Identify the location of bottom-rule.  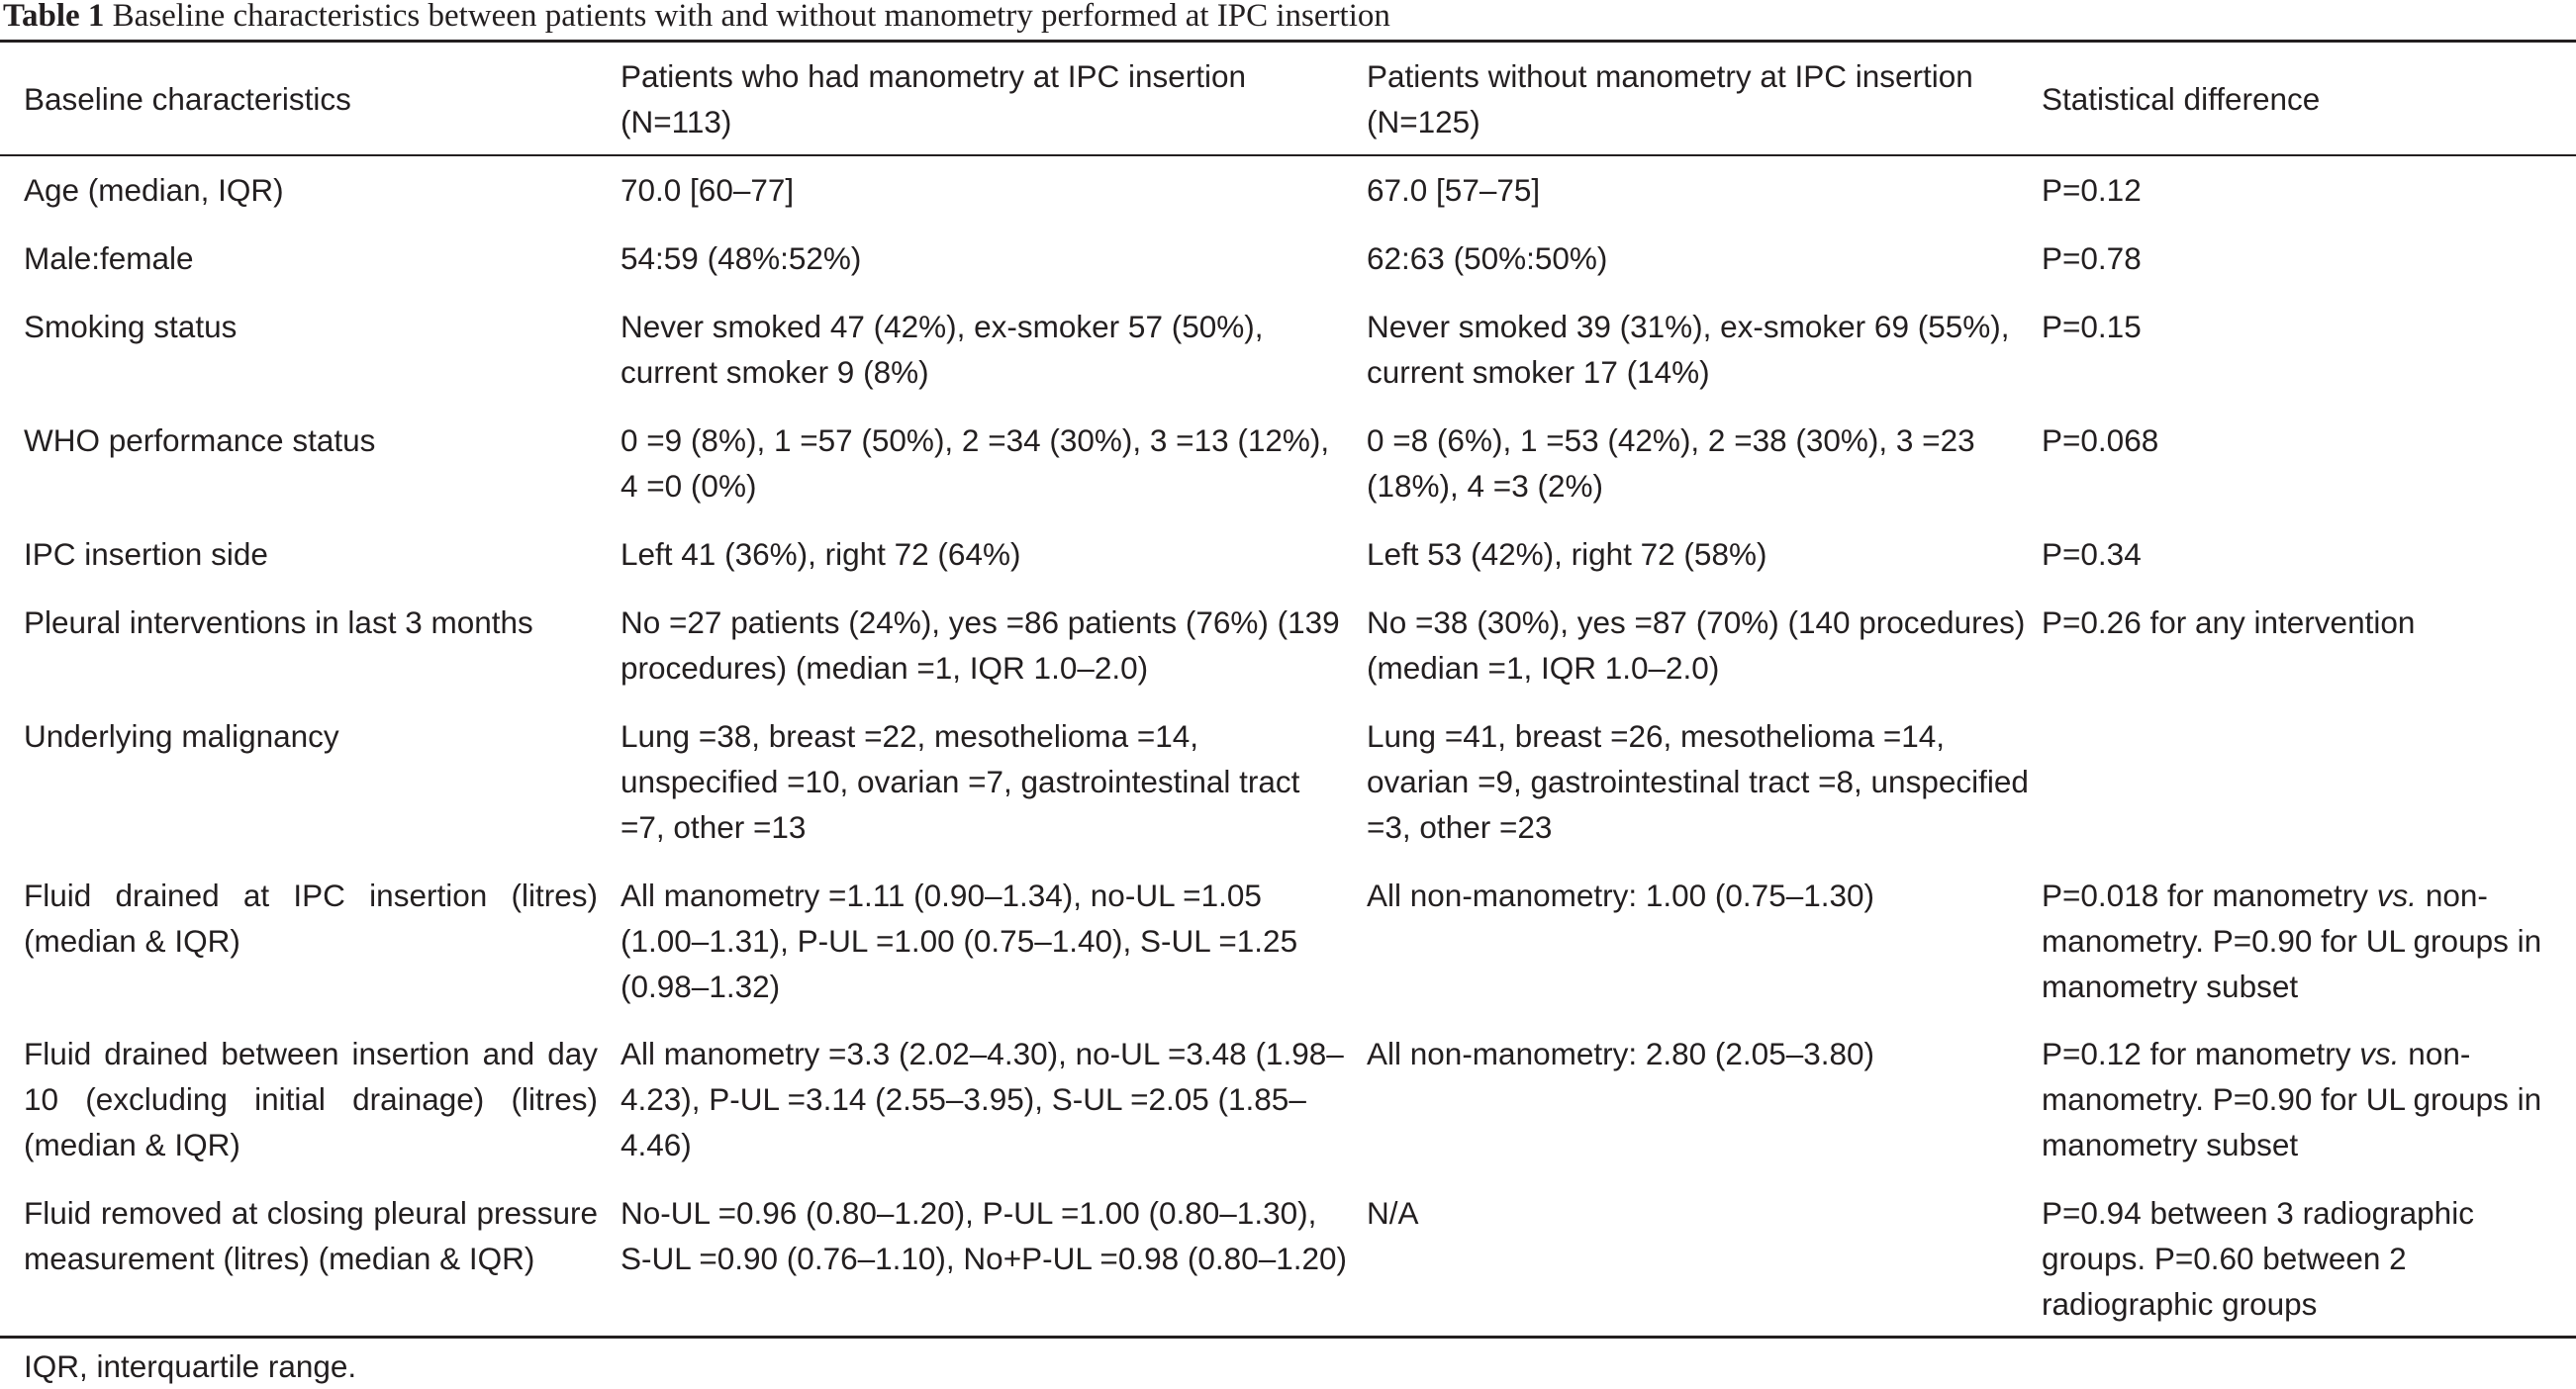
(1288, 1337).